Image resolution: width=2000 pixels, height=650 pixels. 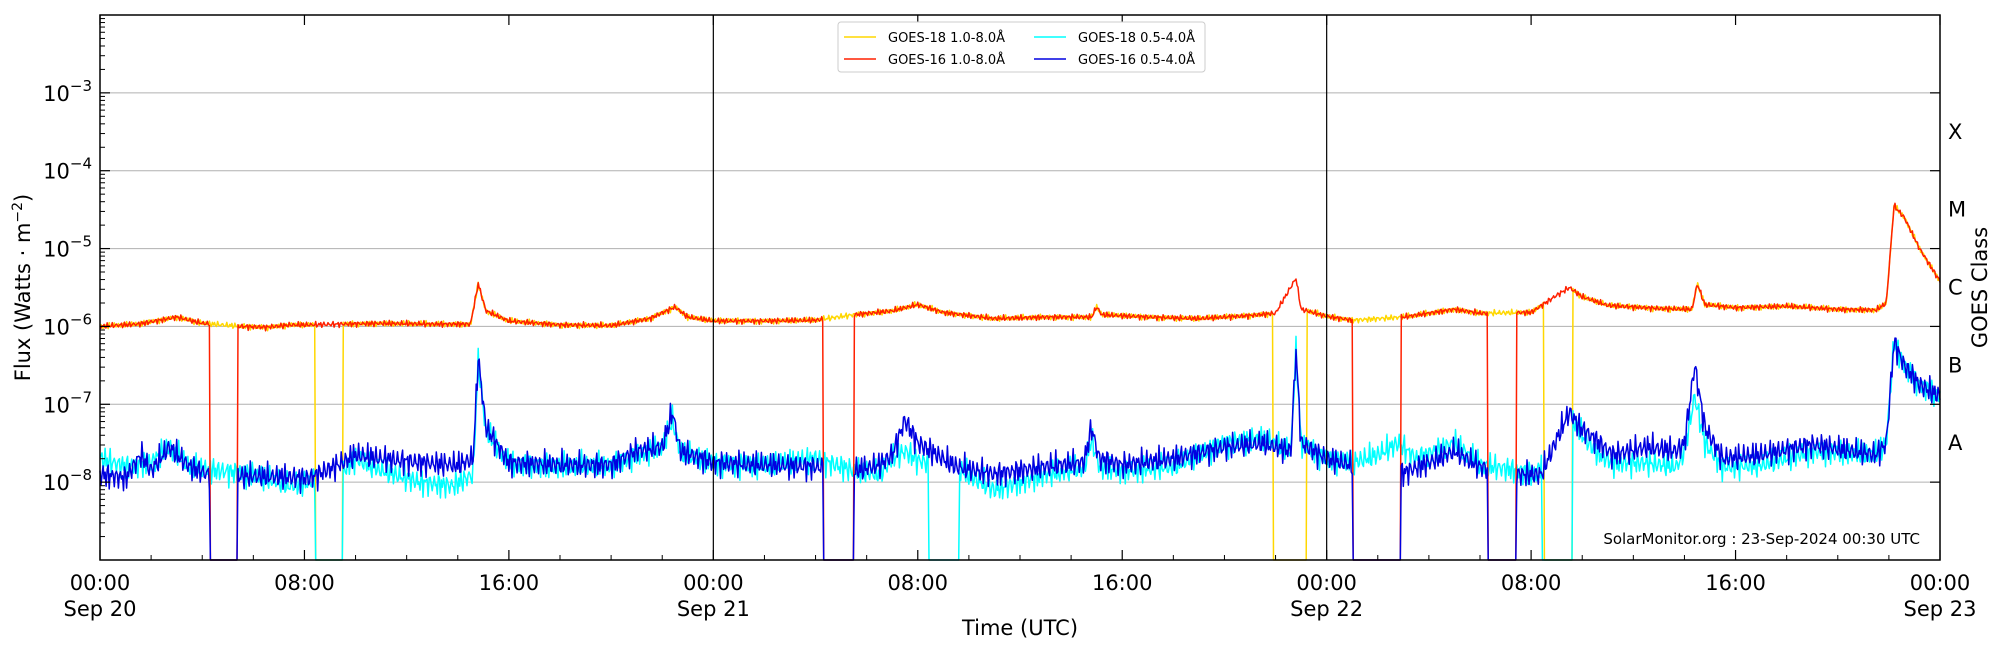 I want to click on x-axis-label: Time (UTC), so click(x=1019, y=628).